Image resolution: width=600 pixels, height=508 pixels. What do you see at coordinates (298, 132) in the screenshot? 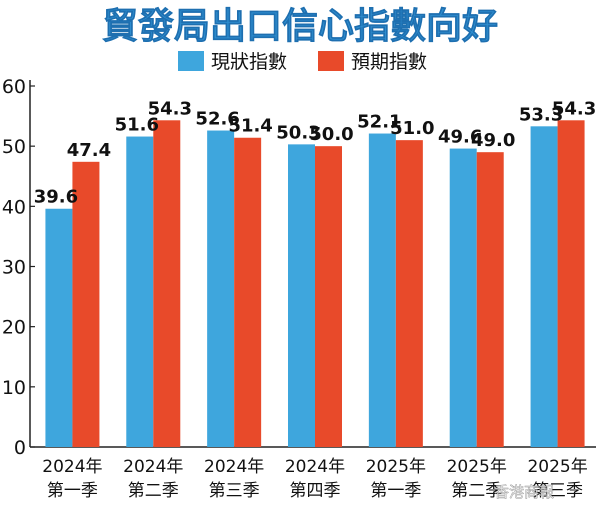
I see `data-label: 50.3` at bounding box center [298, 132].